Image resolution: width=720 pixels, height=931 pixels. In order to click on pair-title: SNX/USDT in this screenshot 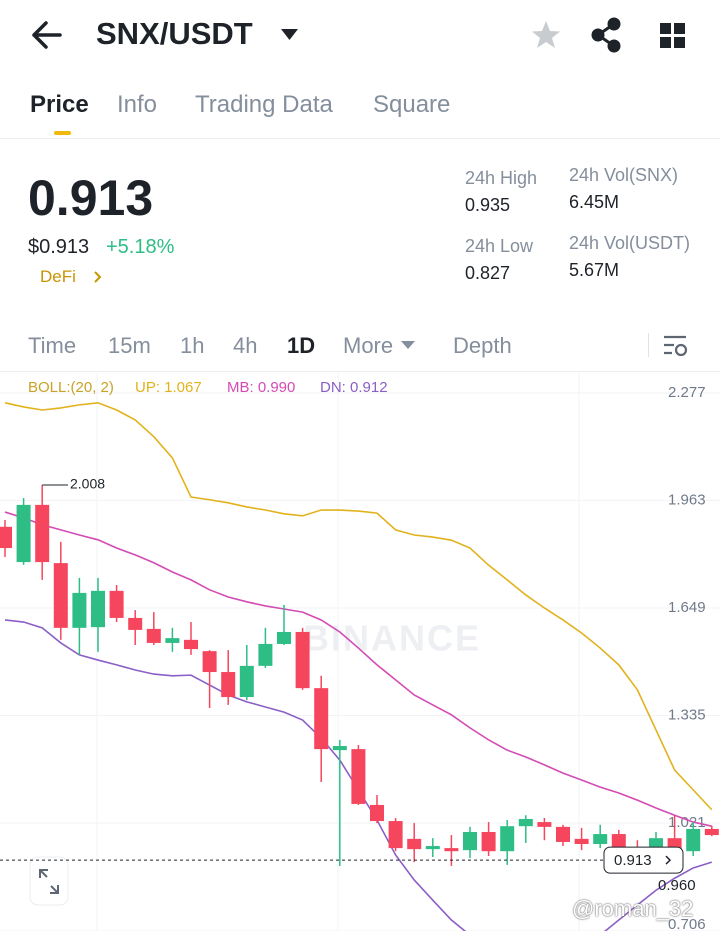, I will do `click(174, 33)`.